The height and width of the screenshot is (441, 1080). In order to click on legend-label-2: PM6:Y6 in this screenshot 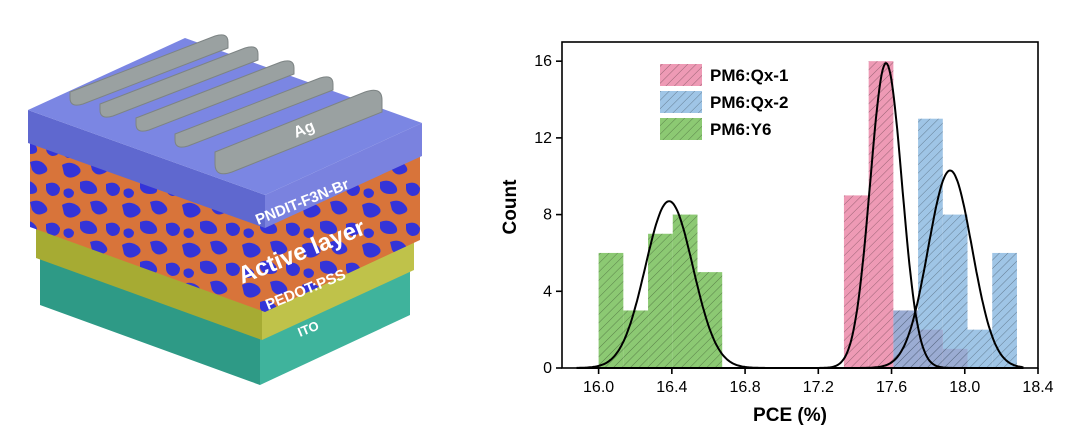, I will do `click(740, 129)`.